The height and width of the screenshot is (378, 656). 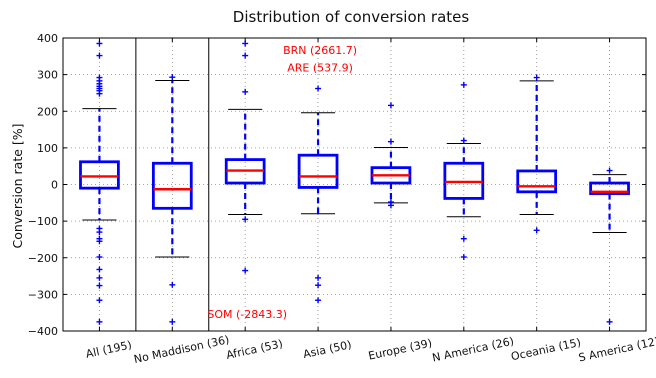 What do you see at coordinates (47, 111) in the screenshot?
I see `y-tick-label: 200` at bounding box center [47, 111].